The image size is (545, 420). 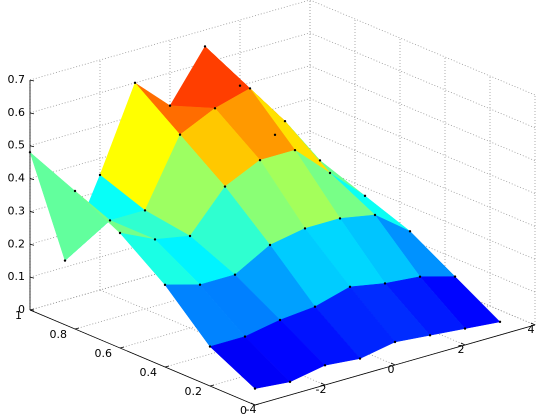 I want to click on x-tick-label: -2, so click(x=321, y=389).